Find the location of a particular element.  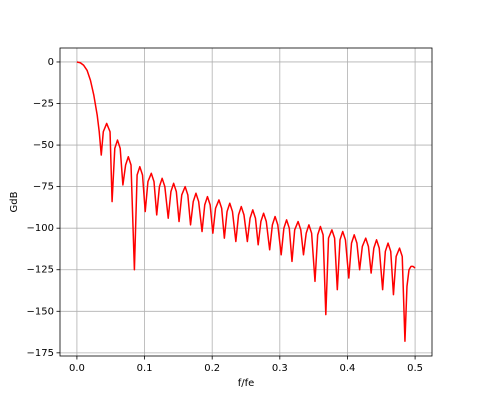

y-axis-label: GdB is located at coordinates (14, 201).